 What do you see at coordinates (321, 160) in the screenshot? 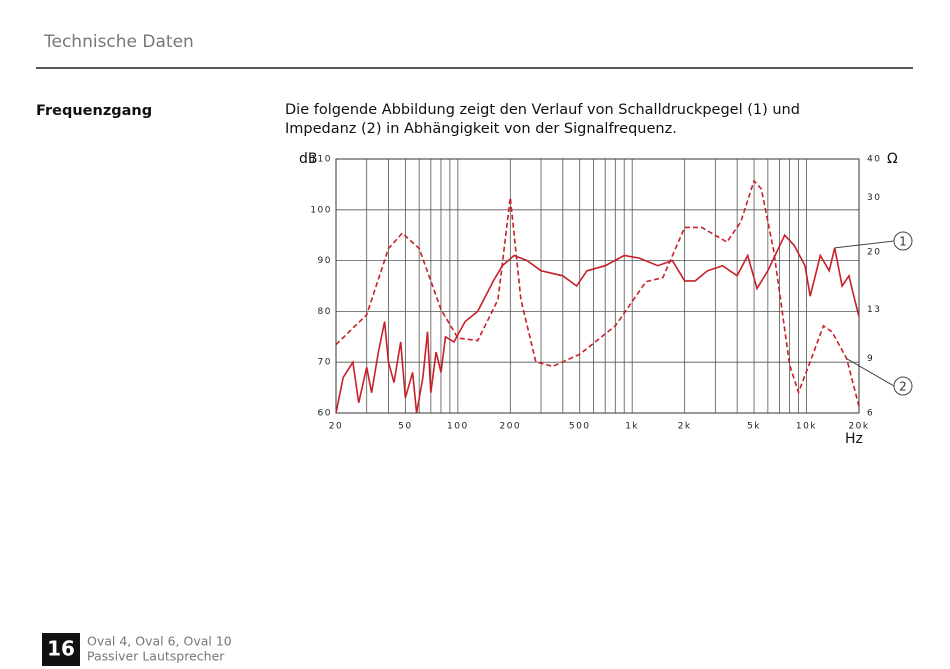
I see `y-tick-label: 110` at bounding box center [321, 160].